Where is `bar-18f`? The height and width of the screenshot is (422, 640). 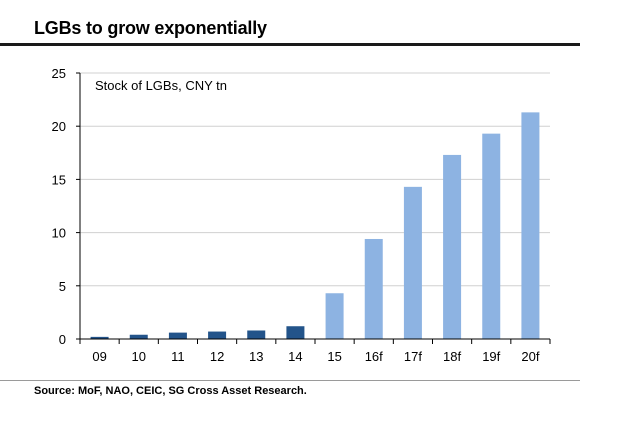 bar-18f is located at coordinates (452, 246).